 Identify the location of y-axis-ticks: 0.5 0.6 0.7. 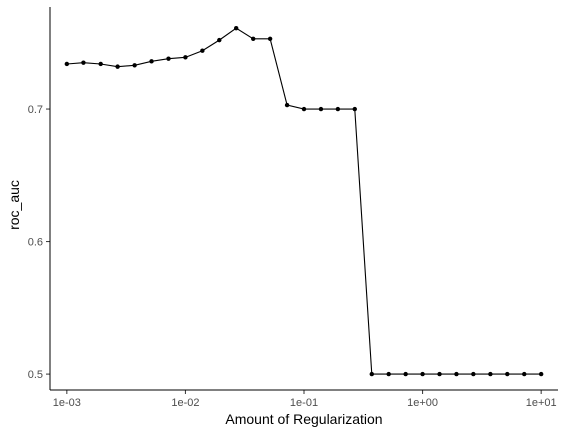
(39, 242).